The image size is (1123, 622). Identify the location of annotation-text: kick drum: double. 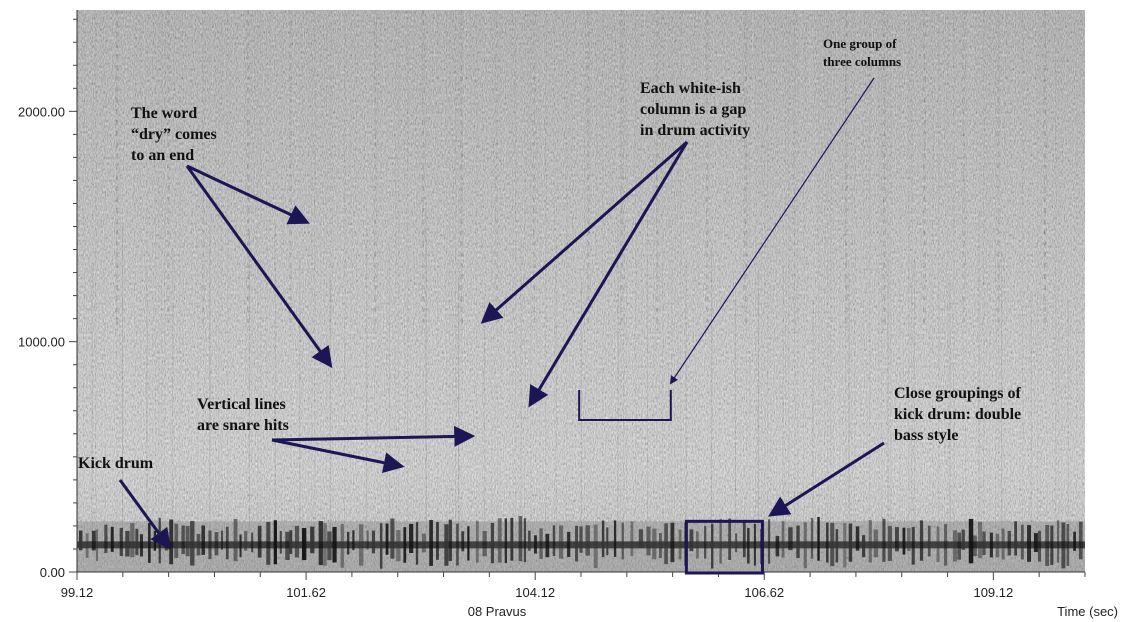
(957, 414).